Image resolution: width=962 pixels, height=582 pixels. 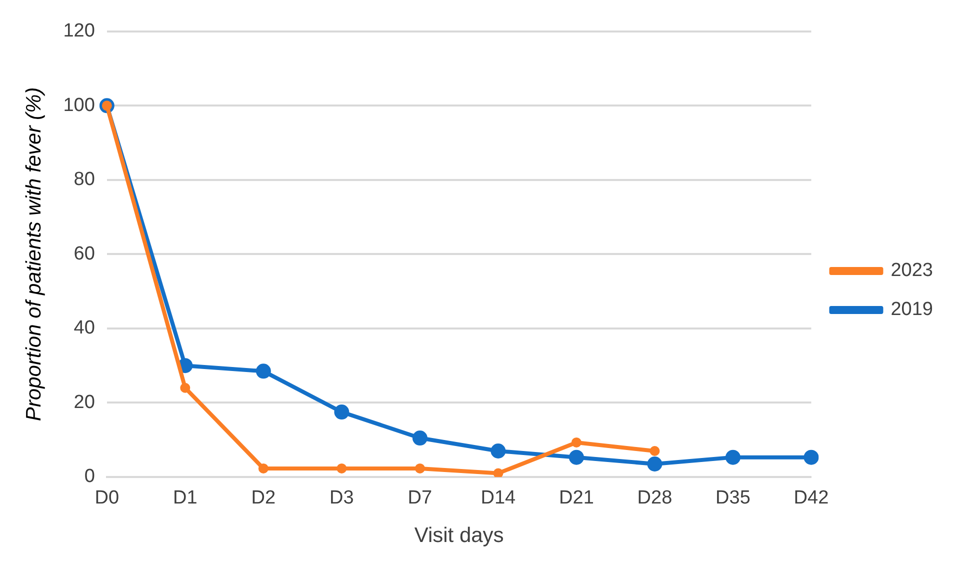 I want to click on x-tick-label: D14, so click(x=498, y=498).